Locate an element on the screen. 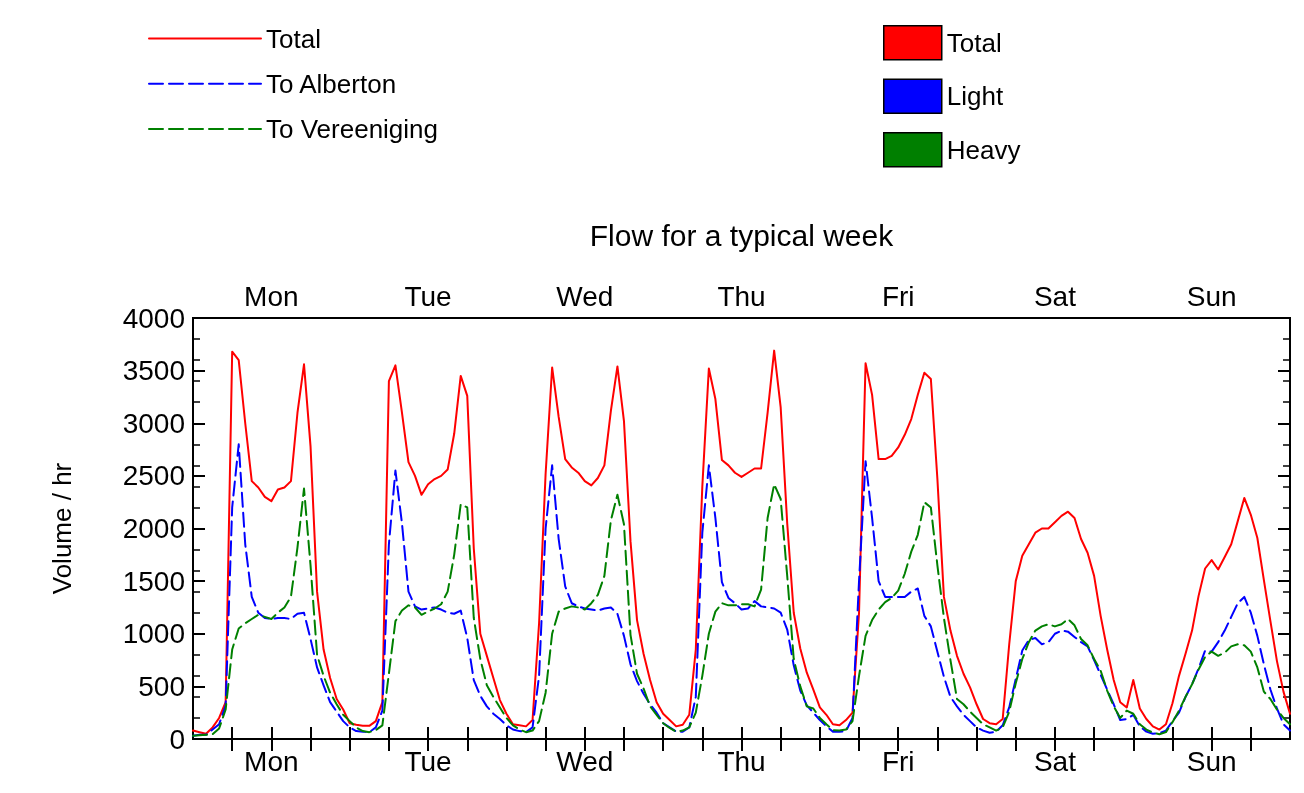 Image resolution: width=1304 pixels, height=793 pixels. y-tick-label: 2500 is located at coordinates (153, 476).